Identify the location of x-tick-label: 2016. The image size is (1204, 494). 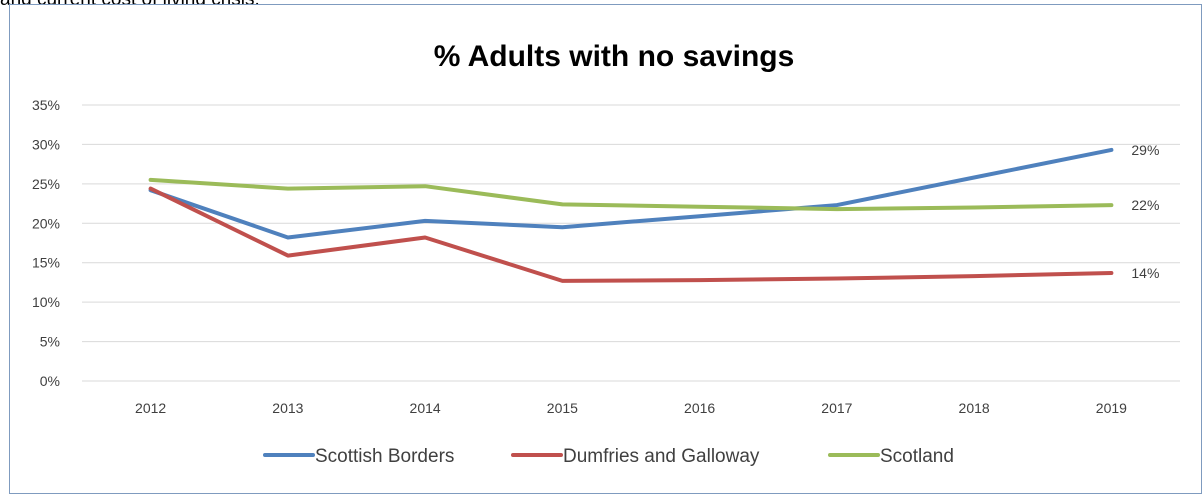
(699, 408).